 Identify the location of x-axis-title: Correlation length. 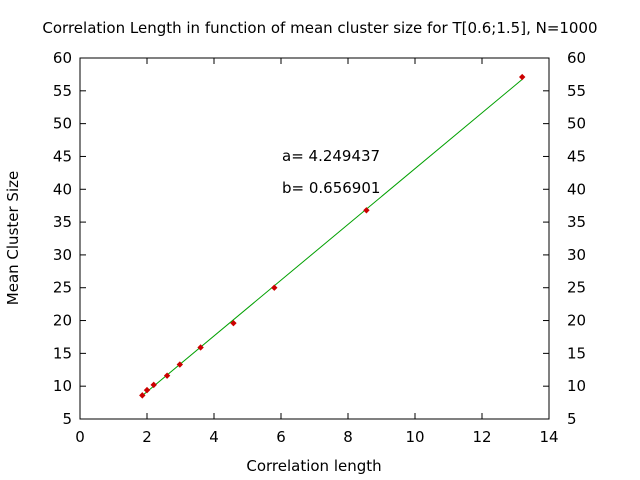
(313, 466).